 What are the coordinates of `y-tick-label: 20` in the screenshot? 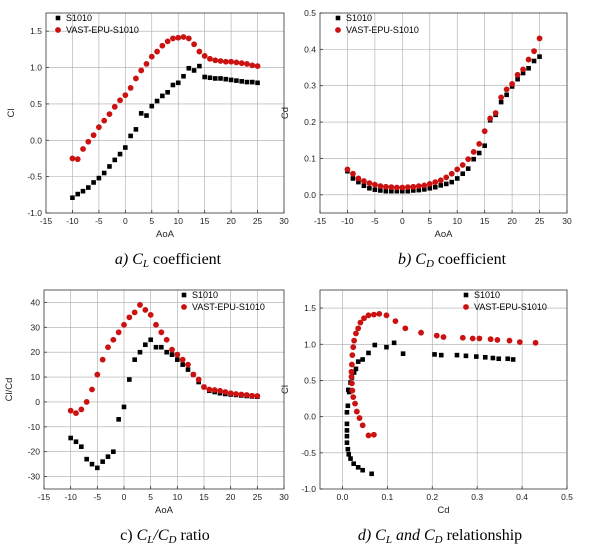 It's located at (36, 352).